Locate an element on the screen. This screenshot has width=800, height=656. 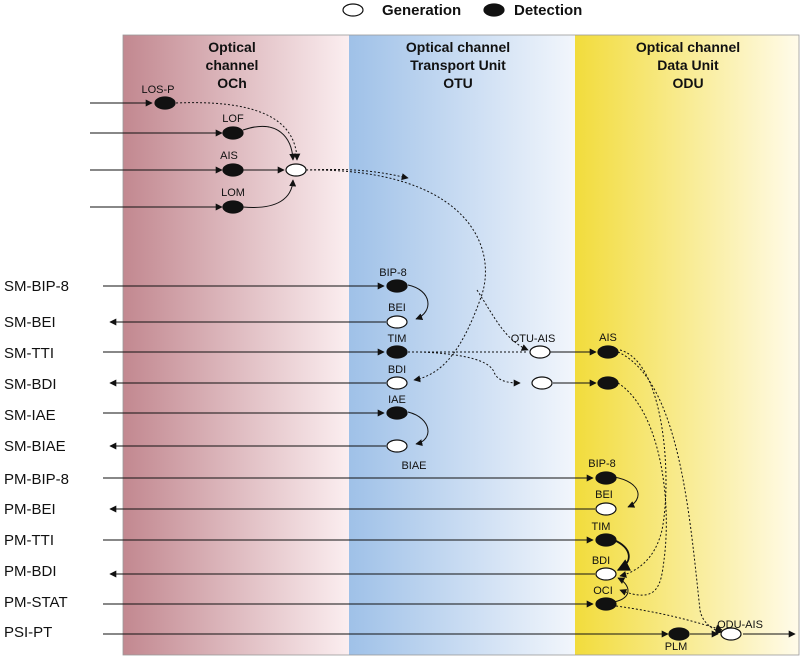
odu-ais-detector-label: AIS is located at coordinates (608, 338).